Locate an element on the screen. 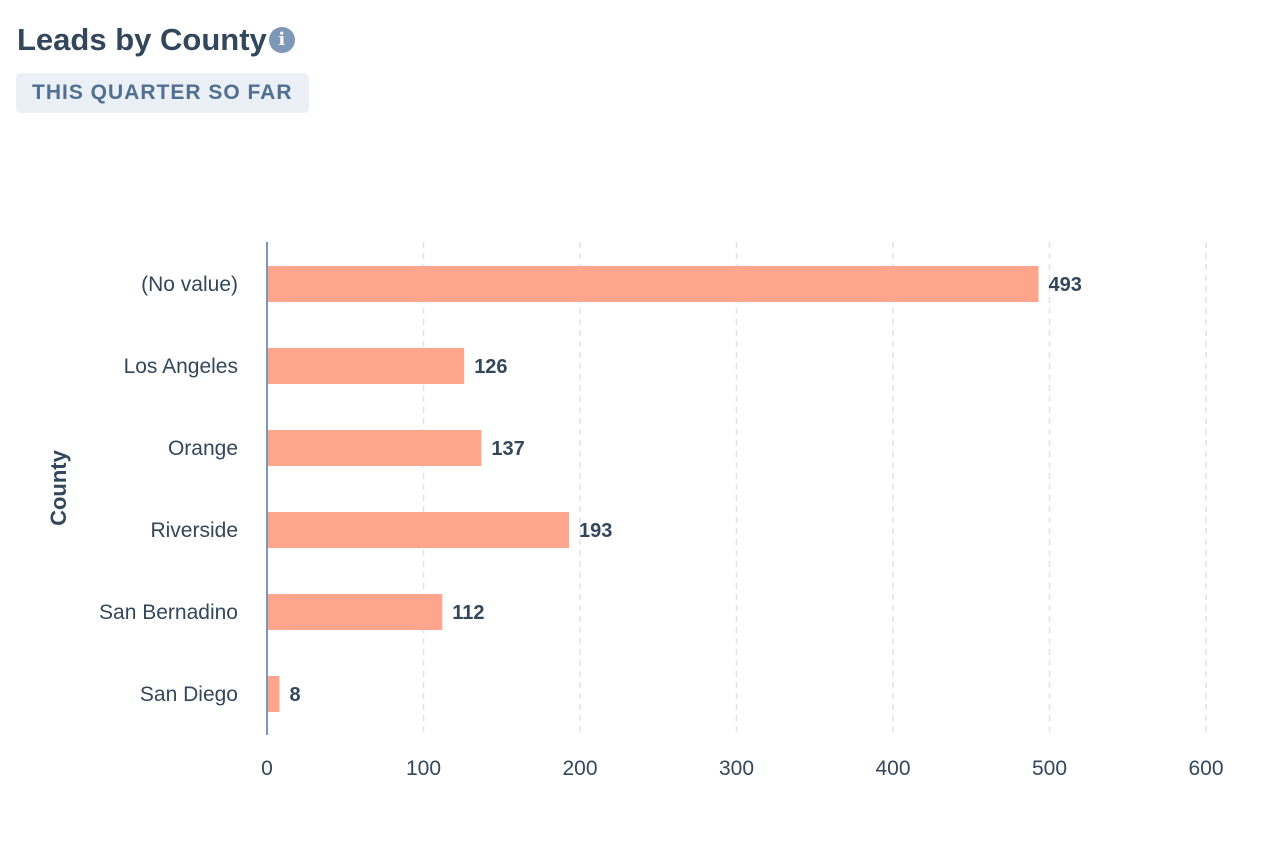 This screenshot has width=1280, height=844. bar-san-bernadino is located at coordinates (355, 612).